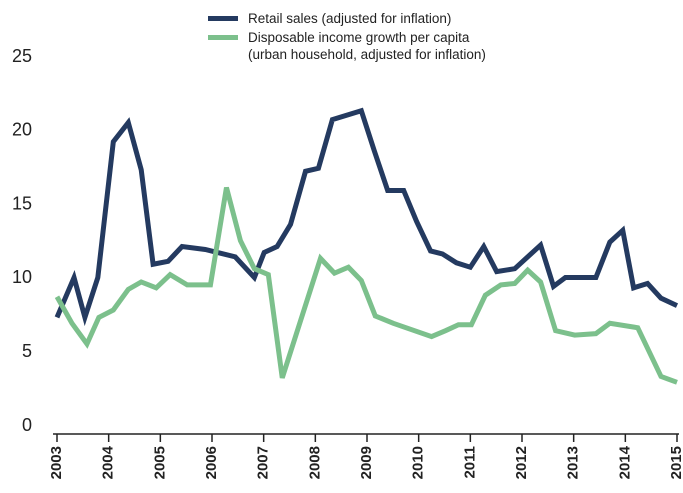 The image size is (683, 493). I want to click on legend-item: Retail sales (adjusted for inflation), so click(347, 18).